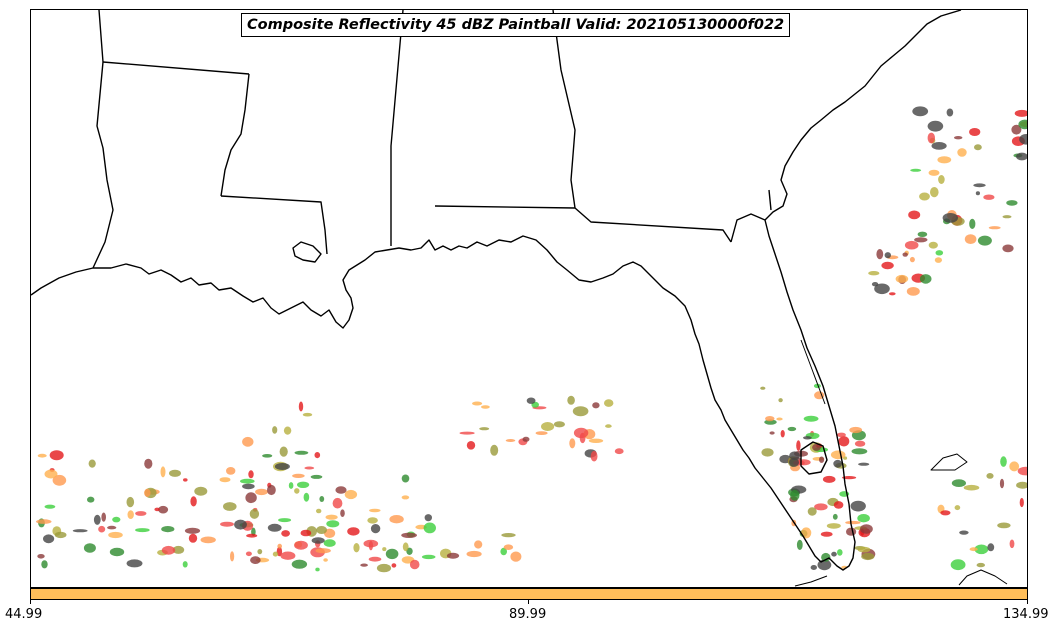 This screenshot has height=633, width=1062. What do you see at coordinates (748, 228) in the screenshot?
I see `state-line-ga-fl` at bounding box center [748, 228].